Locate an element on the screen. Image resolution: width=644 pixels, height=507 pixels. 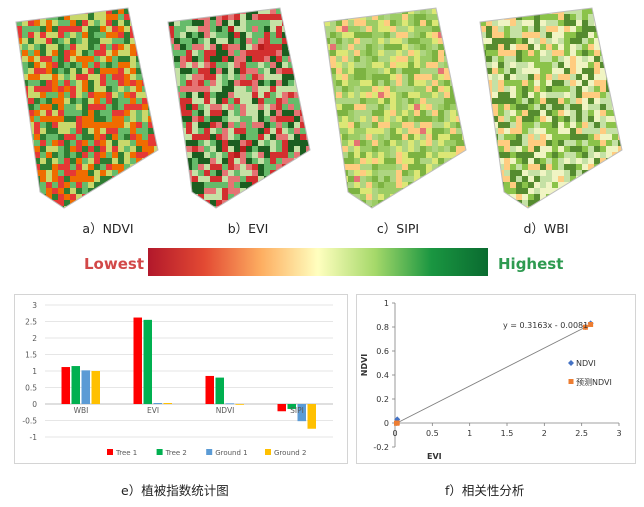
bar-ytick-label: 2.5 is located at coordinates (31, 322).